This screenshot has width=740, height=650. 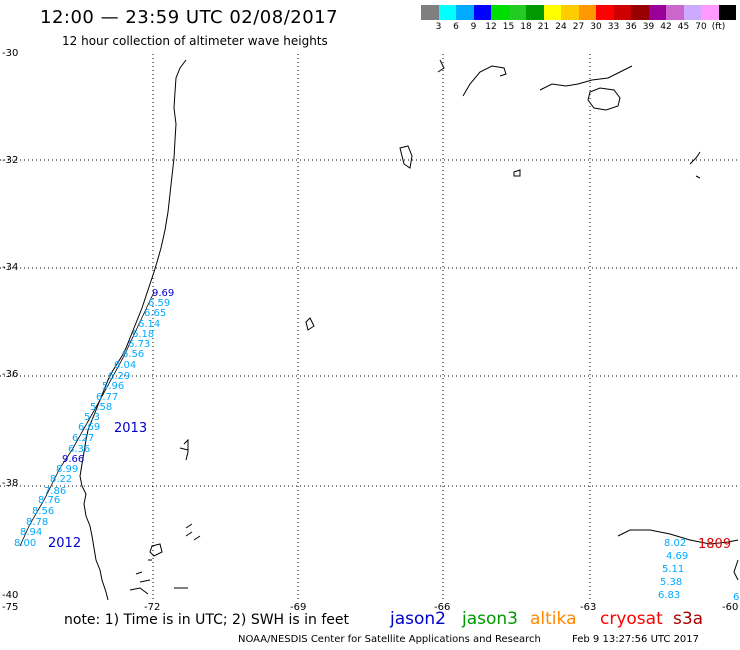 I want to click on swh-value: 8.00, so click(x=25, y=543).